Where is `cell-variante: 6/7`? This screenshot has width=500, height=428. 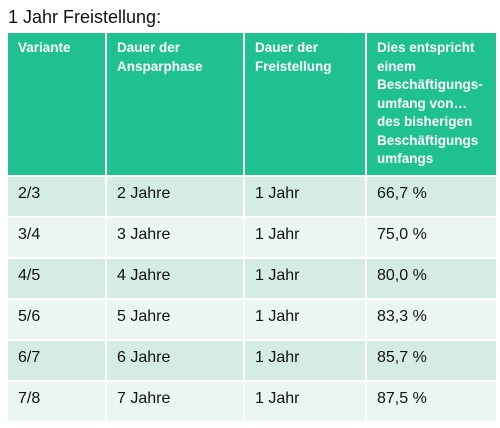
cell-variante: 6/7 is located at coordinates (57, 361).